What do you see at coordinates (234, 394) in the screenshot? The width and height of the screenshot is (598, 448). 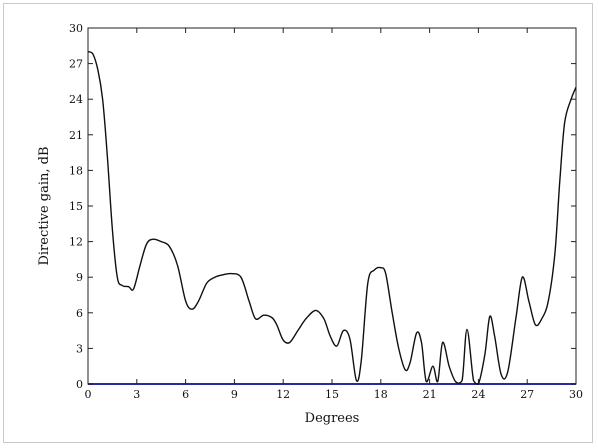 I see `x-tick-label: 9` at bounding box center [234, 394].